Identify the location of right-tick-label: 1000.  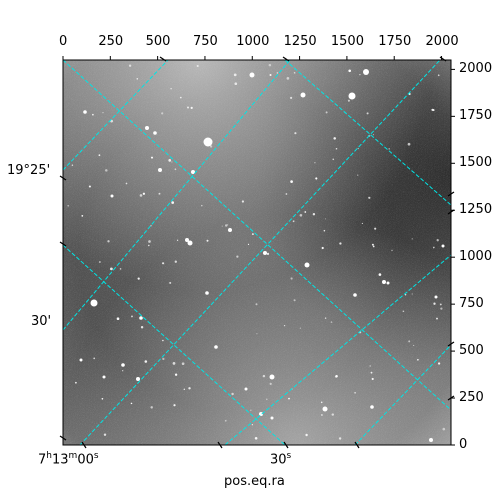
(476, 257).